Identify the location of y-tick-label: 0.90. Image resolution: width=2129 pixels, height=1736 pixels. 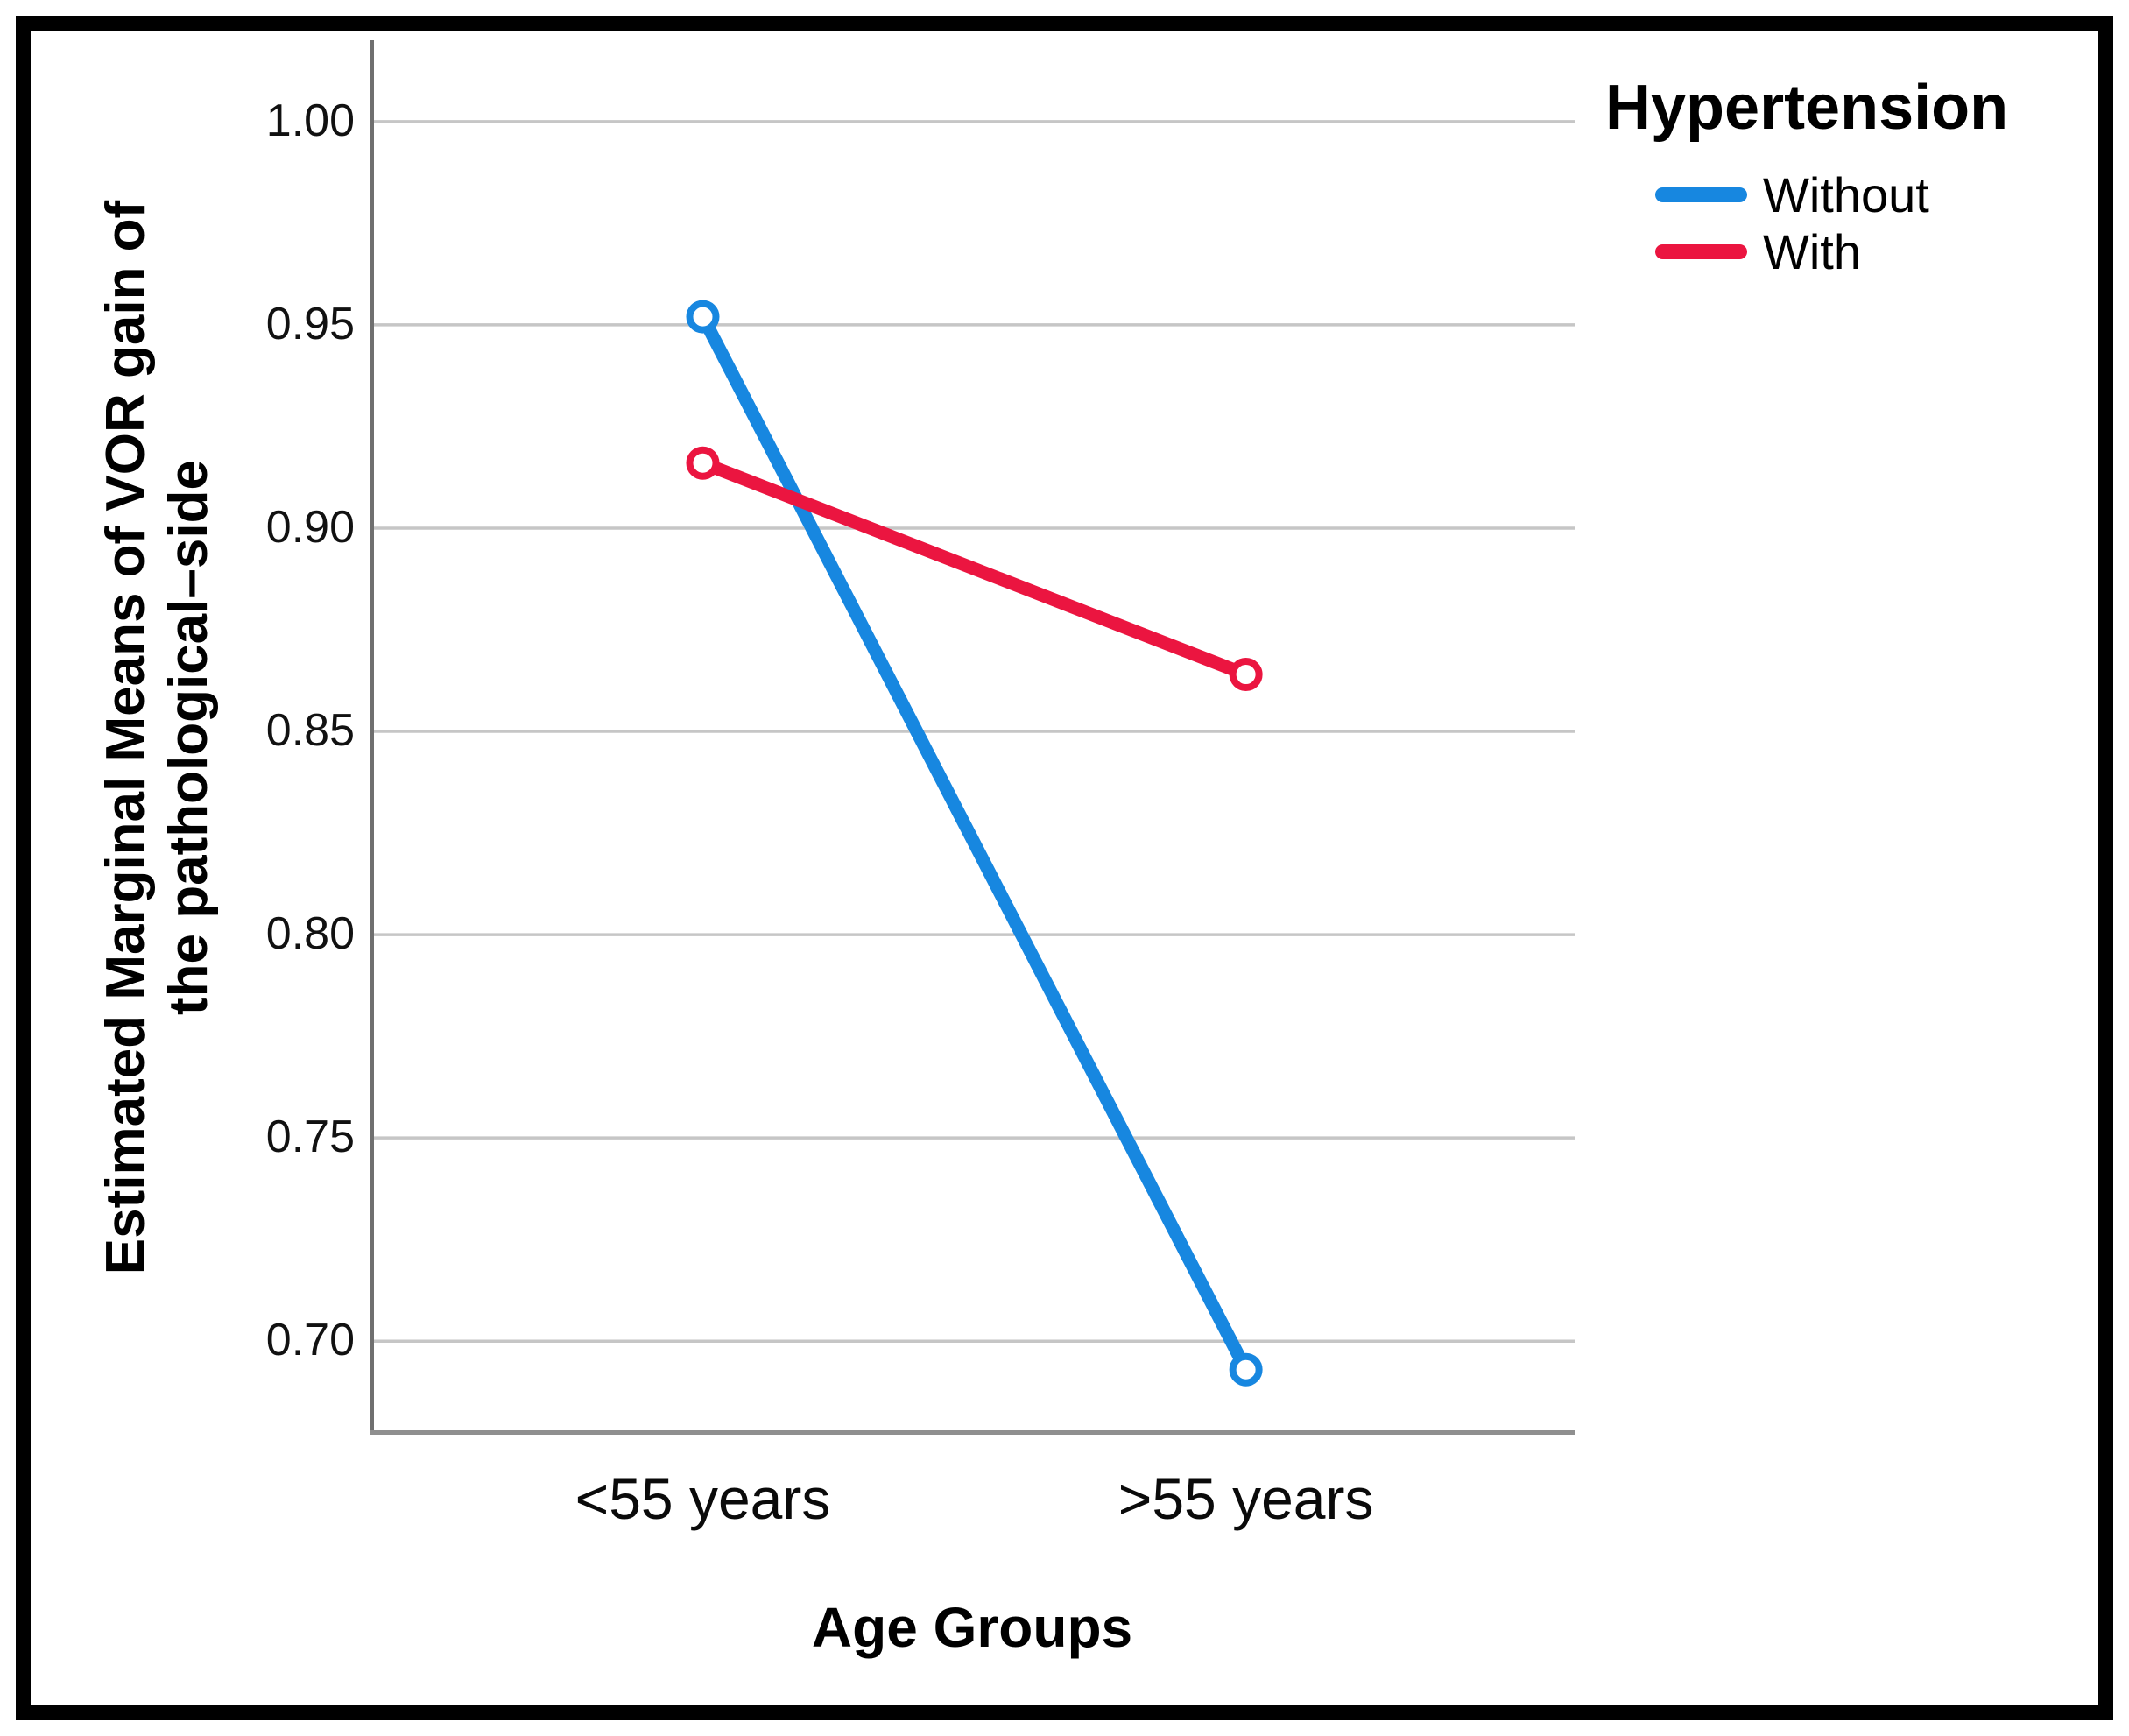
(310, 527).